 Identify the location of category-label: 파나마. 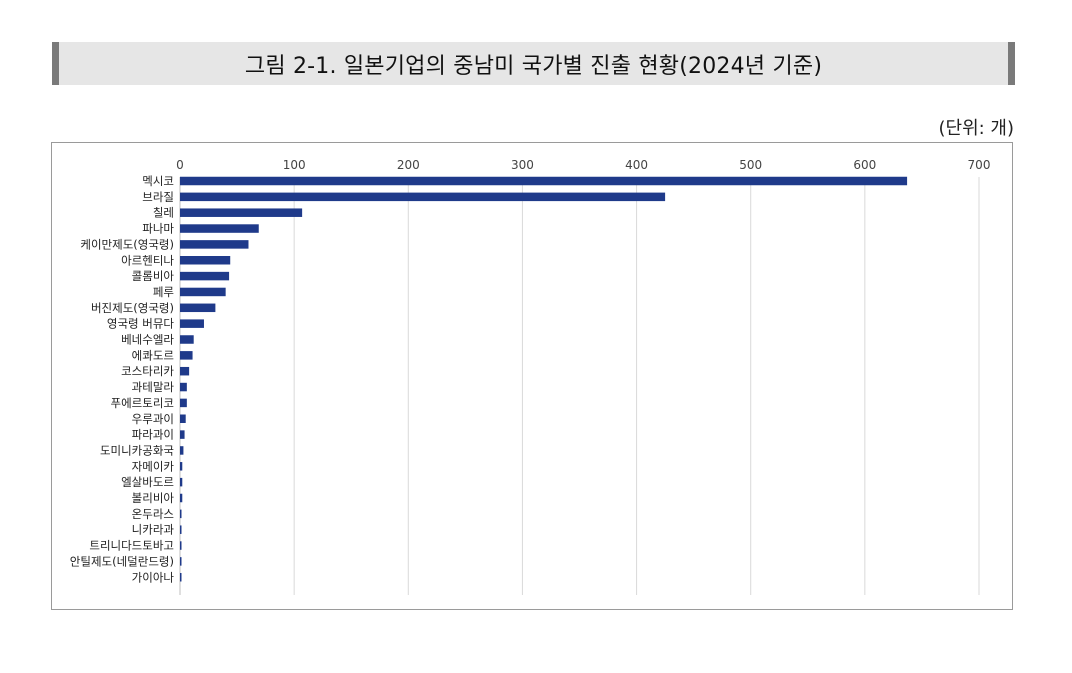
(158, 229).